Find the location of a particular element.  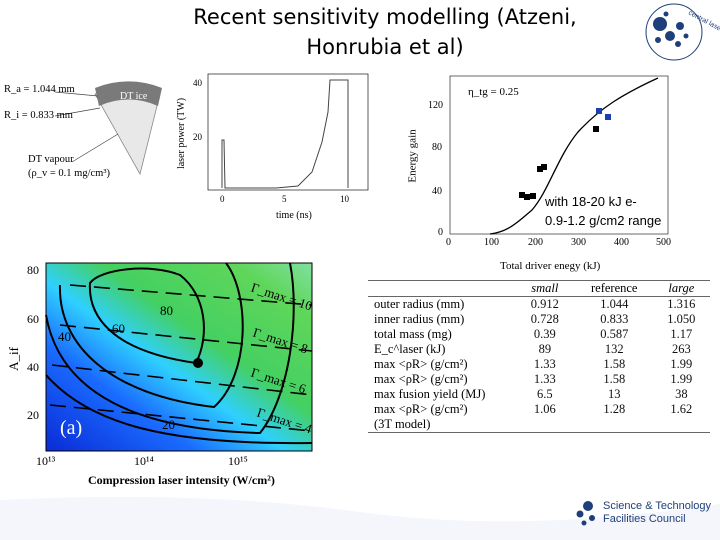

table-cell: 1.044 is located at coordinates (614, 304).